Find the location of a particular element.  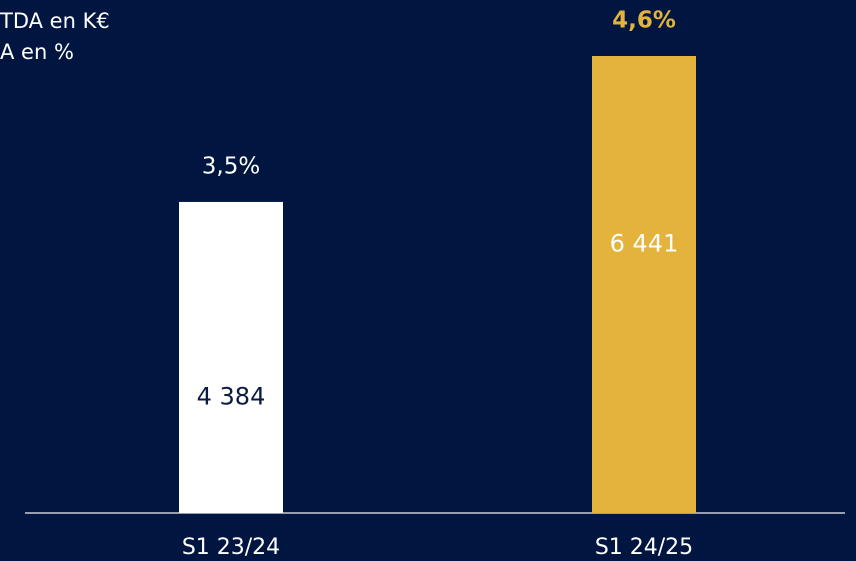

x-tick-label: S1 24/25 is located at coordinates (644, 547).